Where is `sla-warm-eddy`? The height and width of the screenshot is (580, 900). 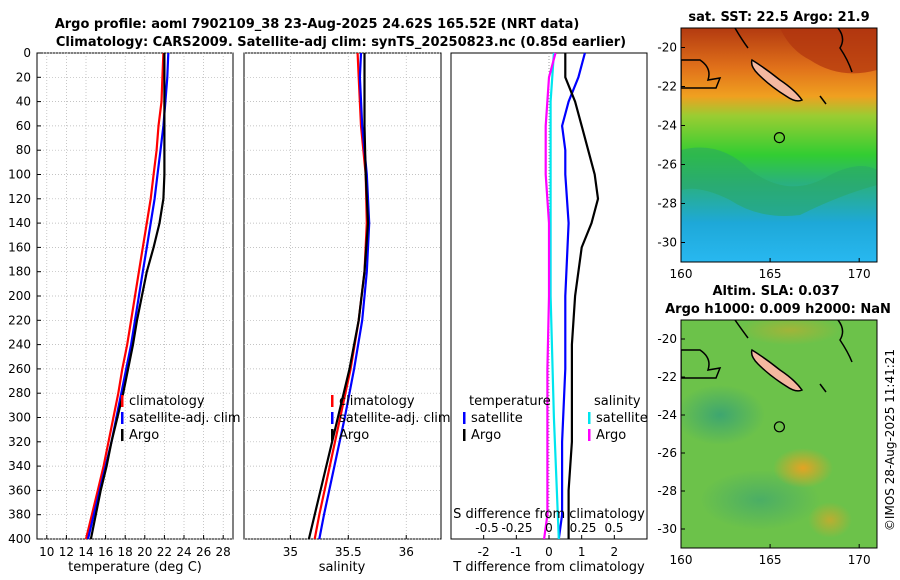
sla-warm-eddy is located at coordinates (803, 468).